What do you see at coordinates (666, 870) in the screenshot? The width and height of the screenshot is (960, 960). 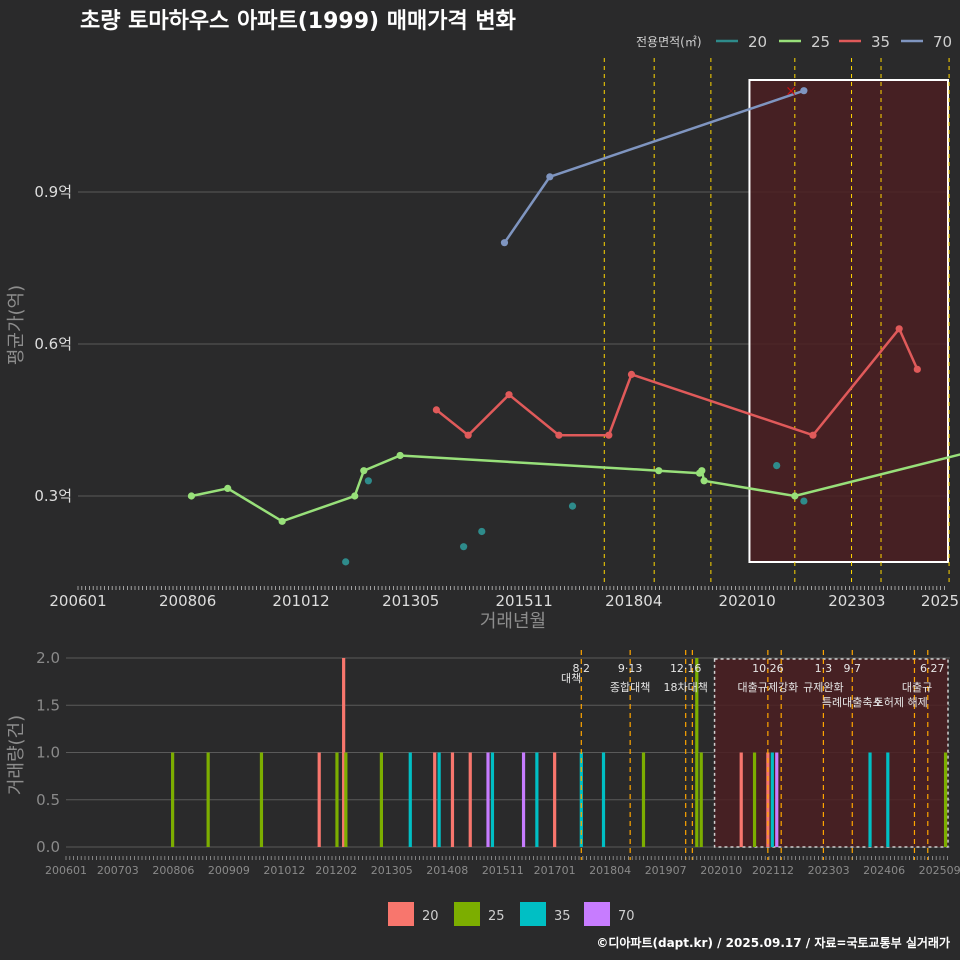 I see `x-tick-label: 201907` at bounding box center [666, 870].